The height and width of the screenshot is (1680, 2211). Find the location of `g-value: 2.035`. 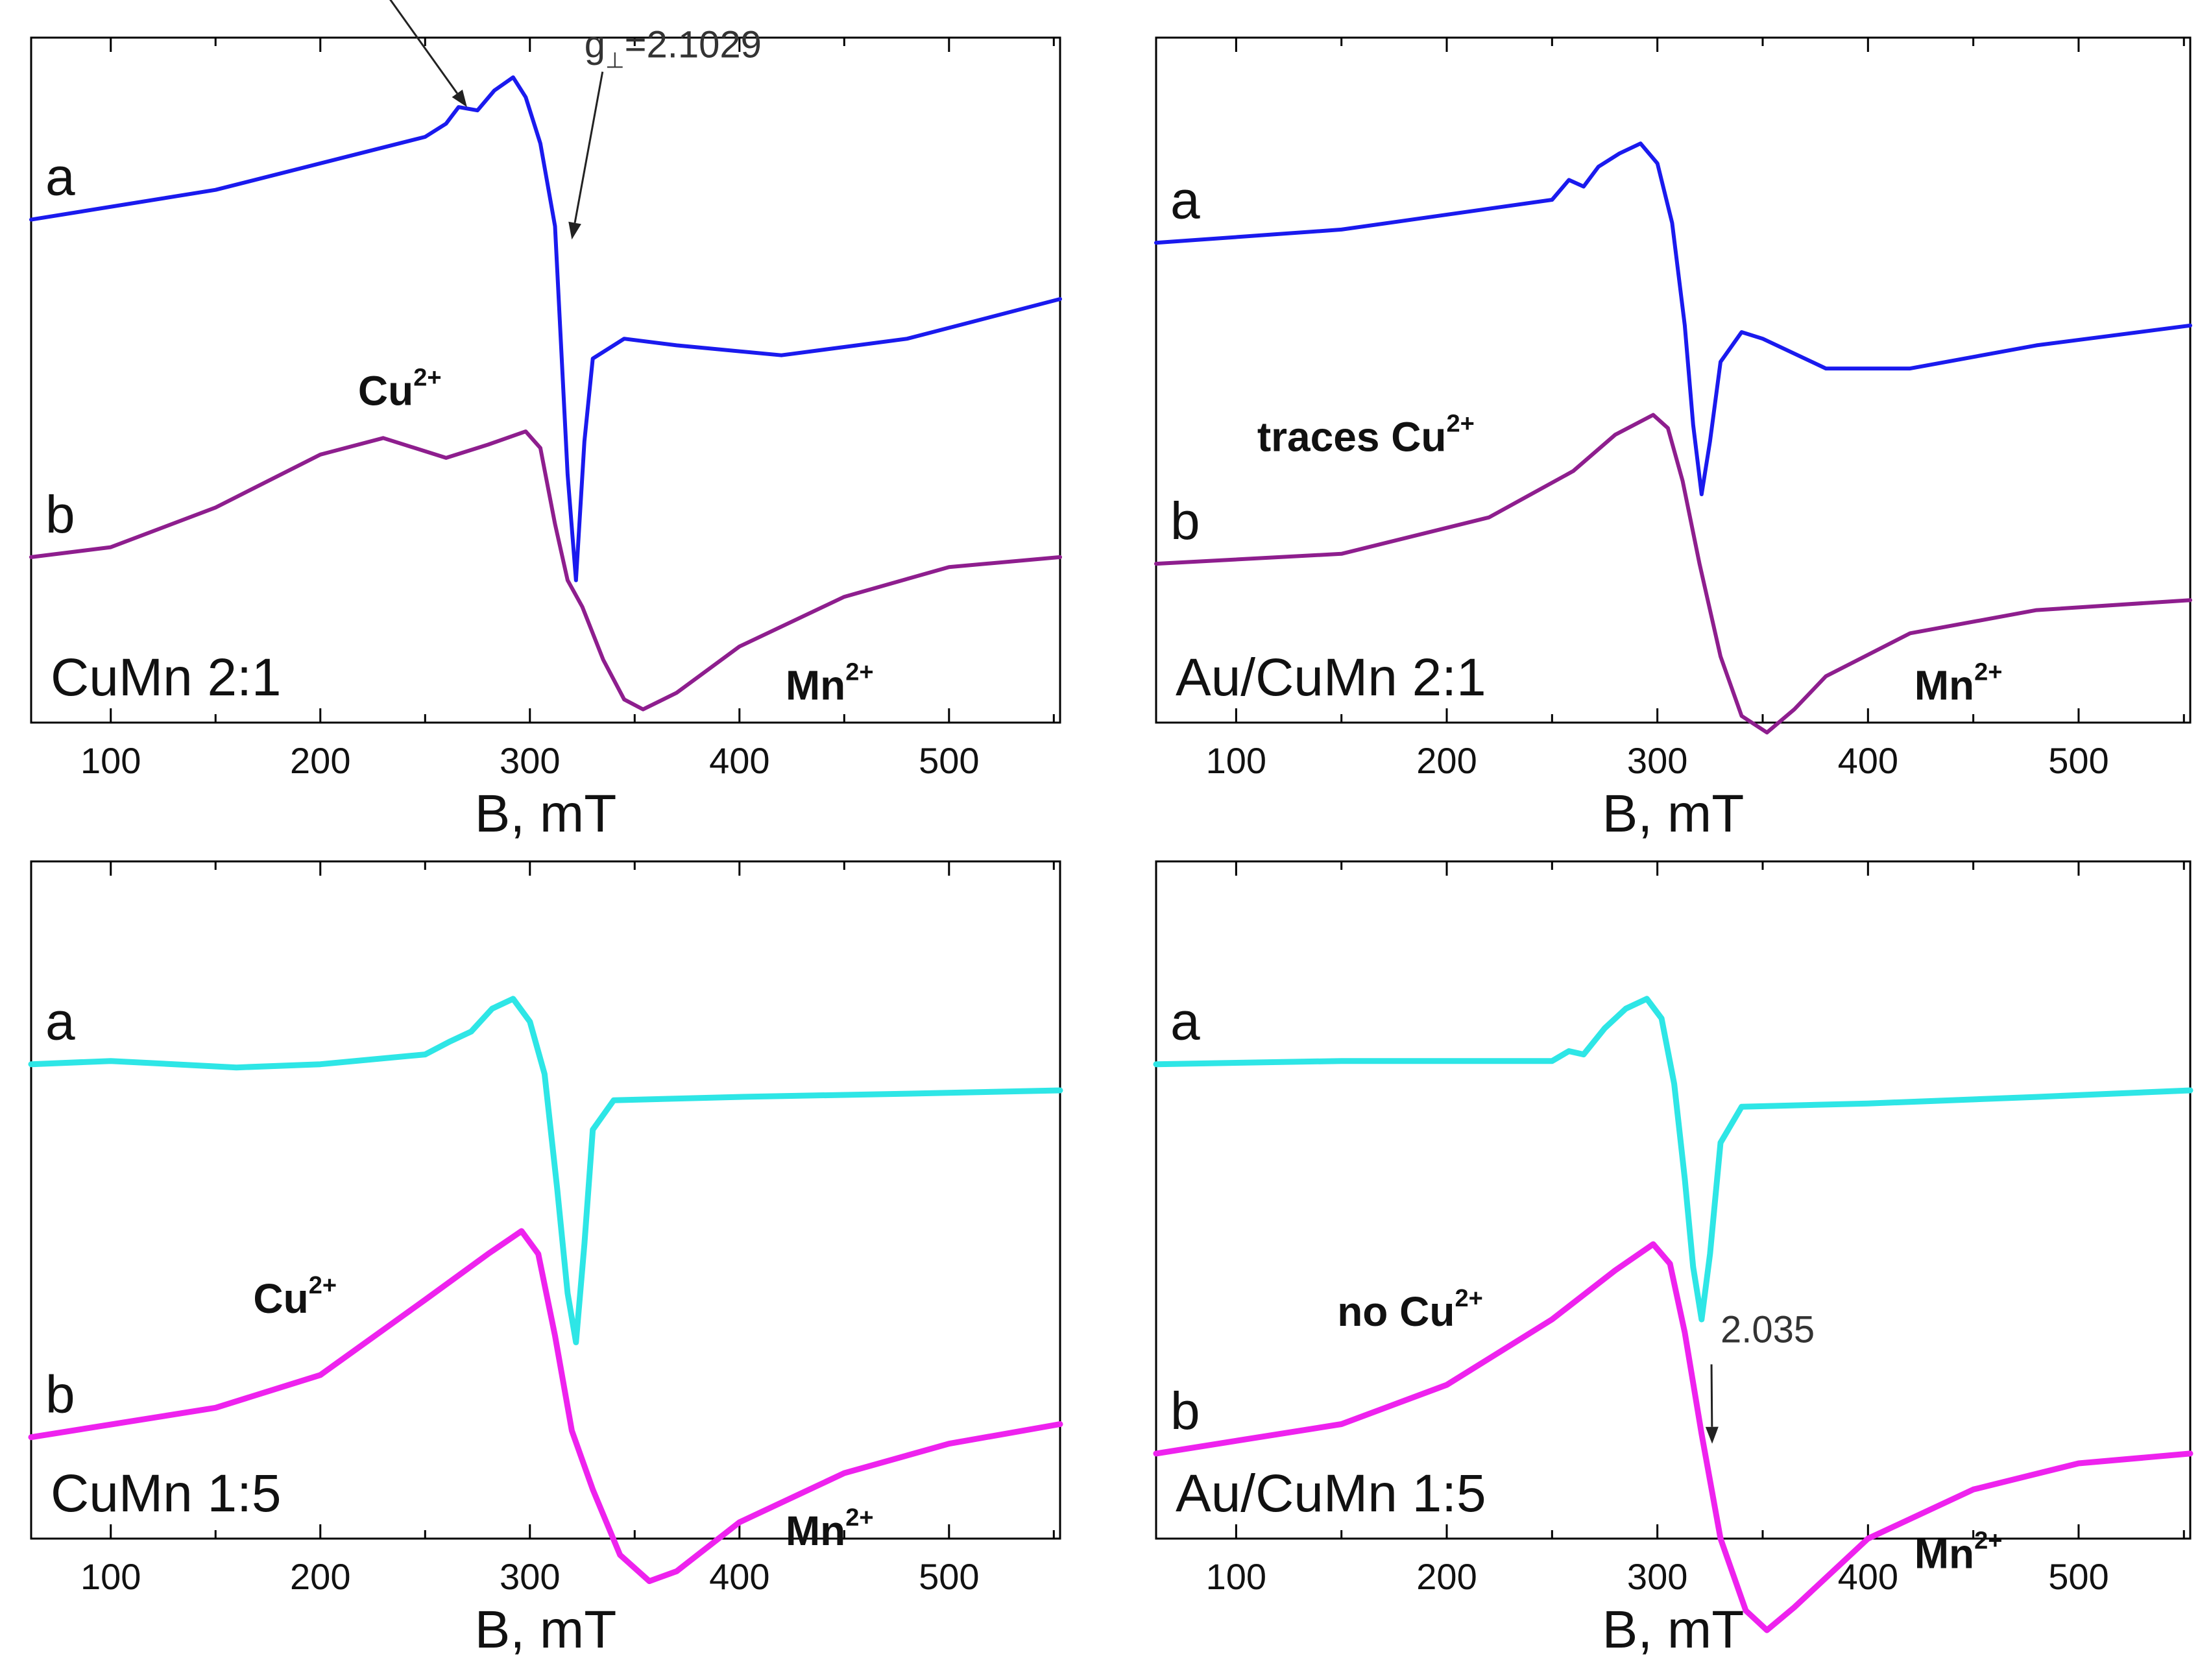

g-value: 2.035 is located at coordinates (1768, 1329).